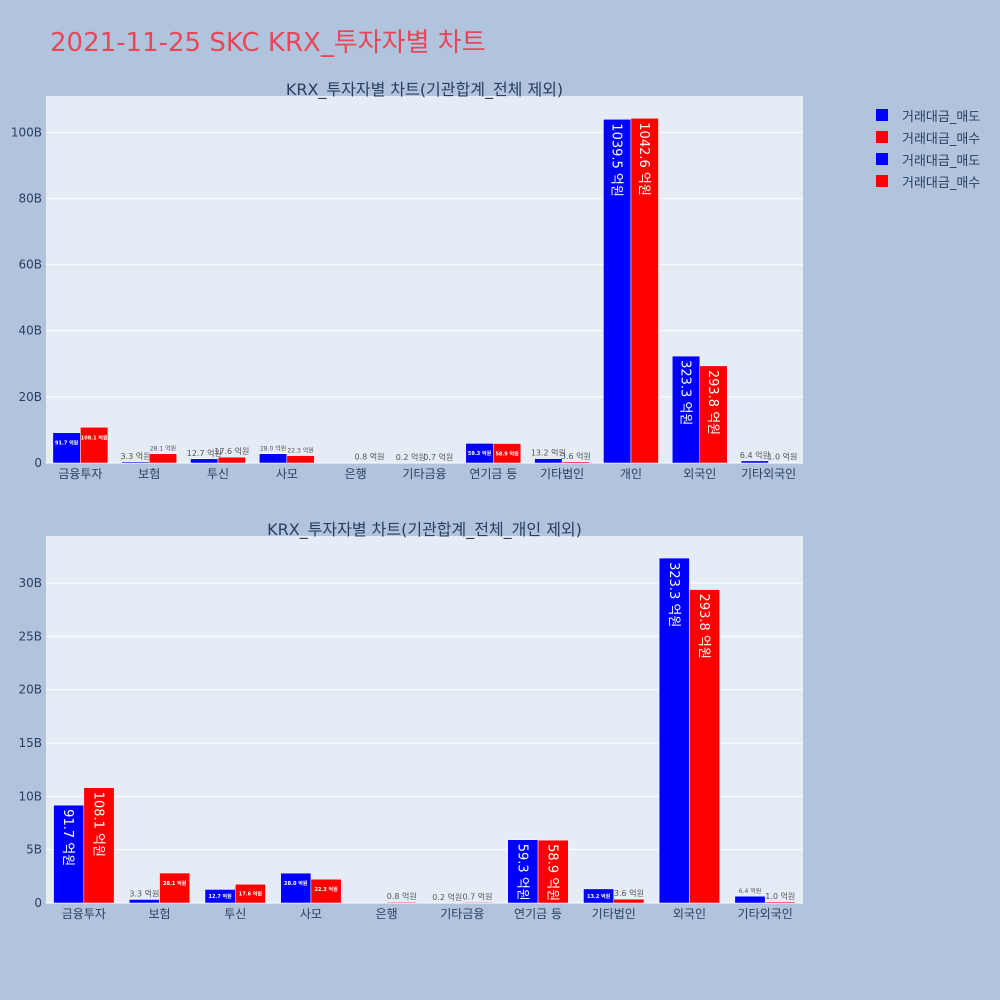 The width and height of the screenshot is (1000, 1000). I want to click on y-tick-label: 5B, so click(34, 850).